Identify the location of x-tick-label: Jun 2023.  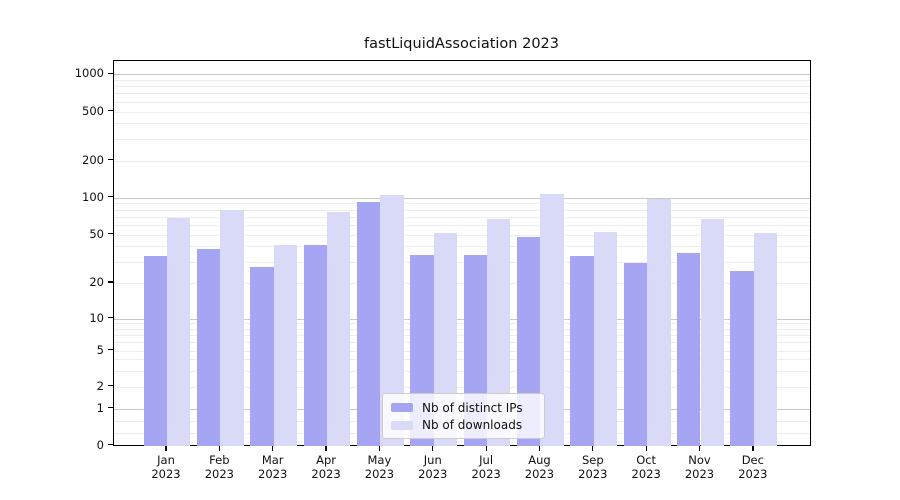
(433, 467).